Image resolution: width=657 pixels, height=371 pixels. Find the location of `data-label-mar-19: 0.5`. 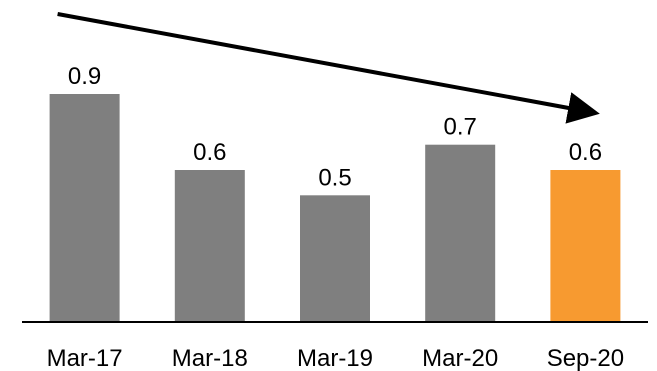

data-label-mar-19: 0.5 is located at coordinates (334, 177).